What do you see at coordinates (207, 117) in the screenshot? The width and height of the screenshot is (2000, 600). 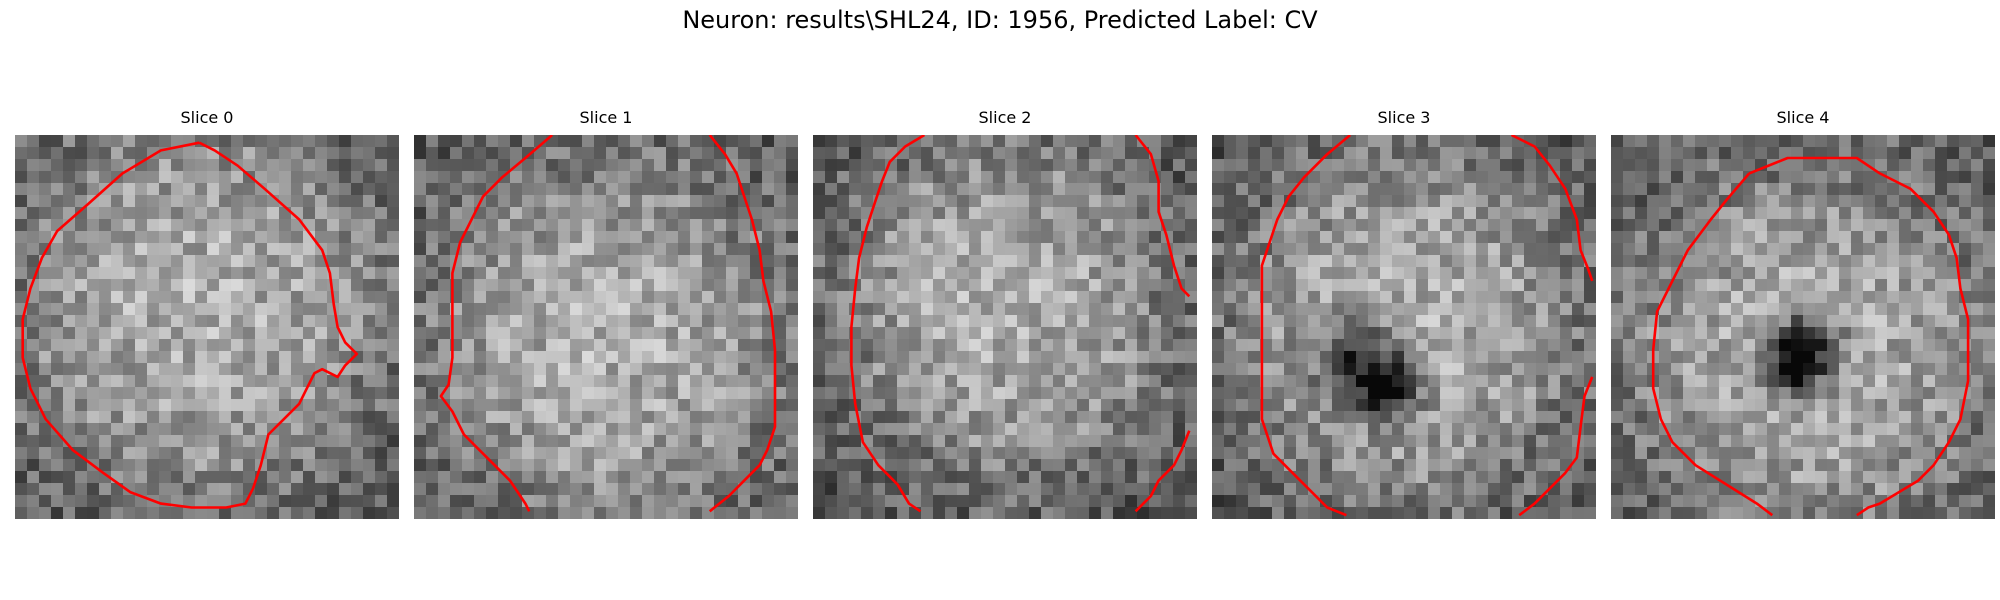 I see `slice-title: Slice 0` at bounding box center [207, 117].